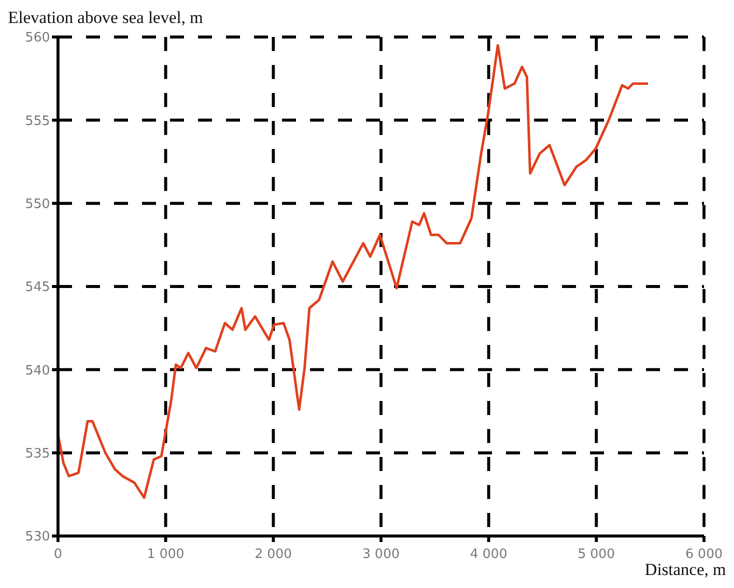  Describe the element at coordinates (37, 537) in the screenshot. I see `y-tick-label: 530` at that location.